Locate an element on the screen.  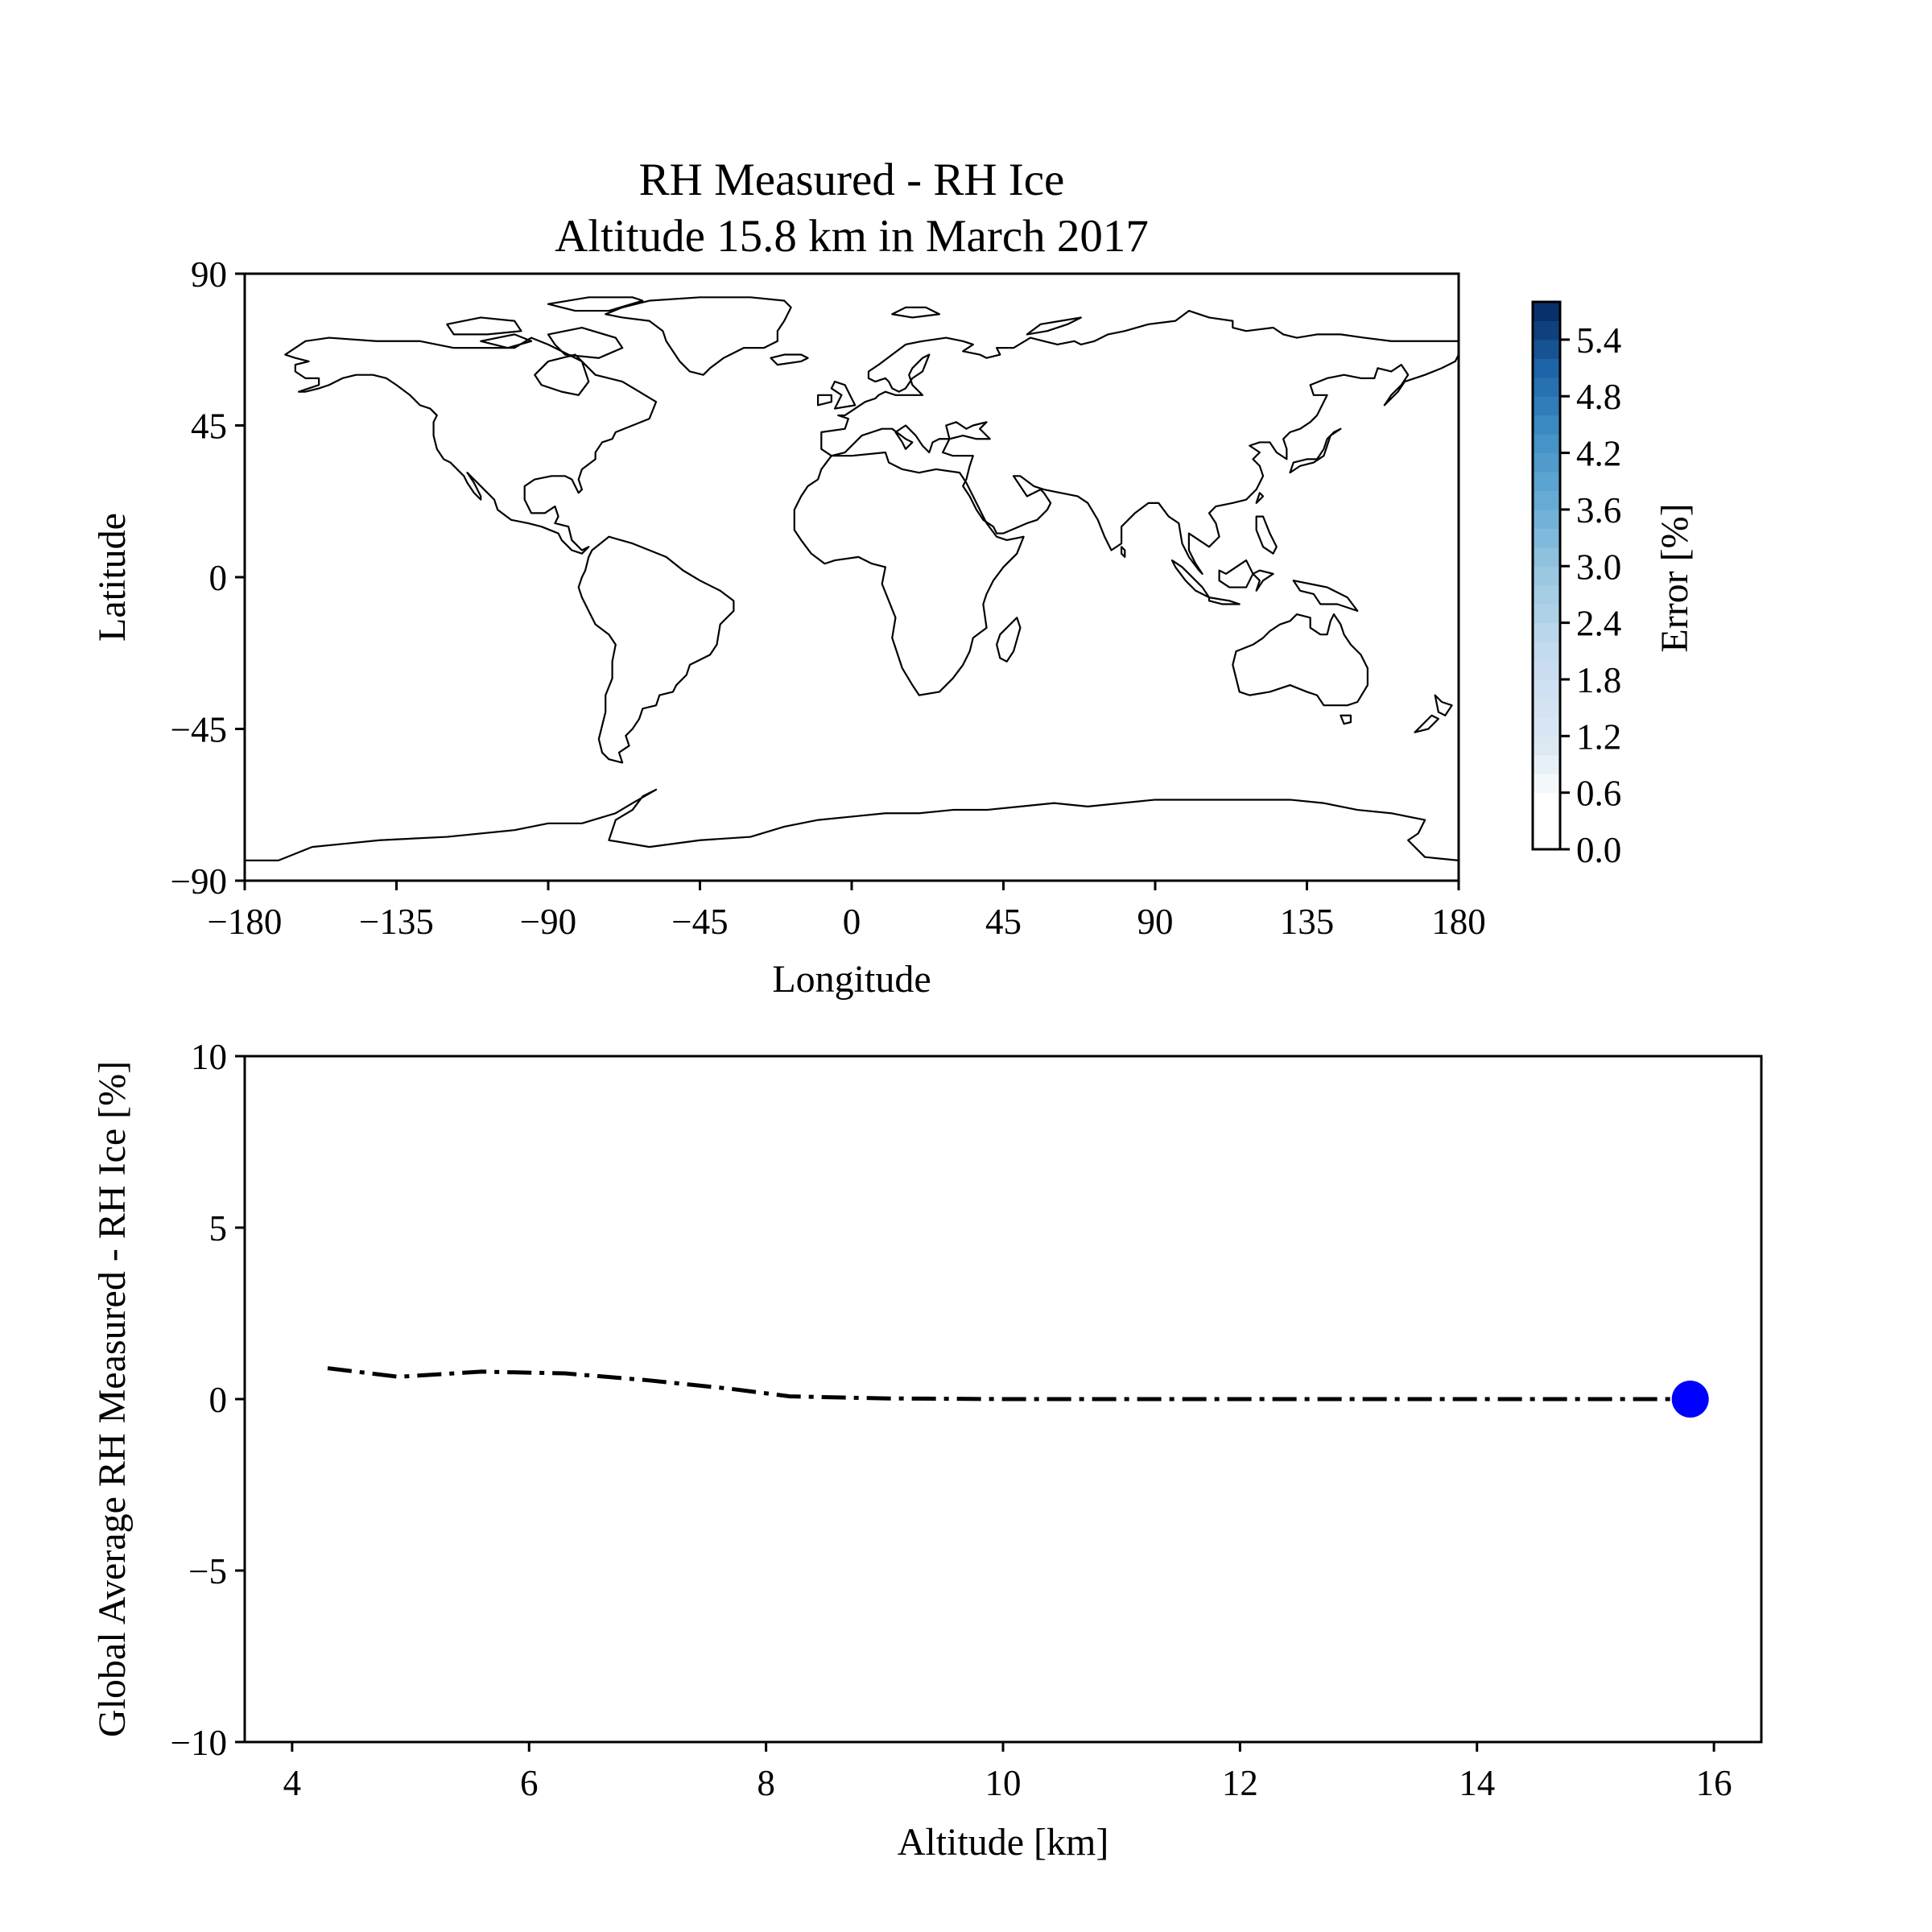
line-y-tick-label: 5 is located at coordinates (218, 1228).